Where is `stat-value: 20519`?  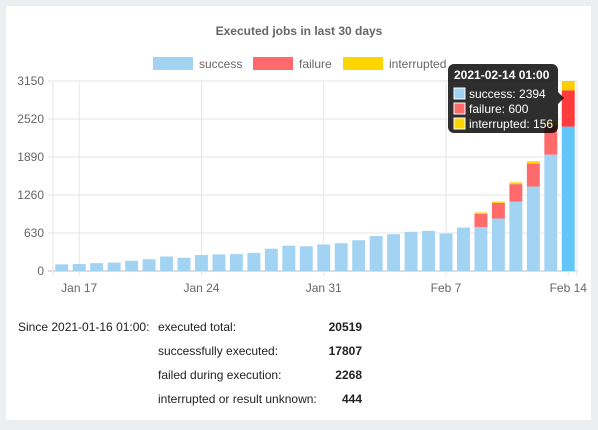 stat-value: 20519 is located at coordinates (345, 327).